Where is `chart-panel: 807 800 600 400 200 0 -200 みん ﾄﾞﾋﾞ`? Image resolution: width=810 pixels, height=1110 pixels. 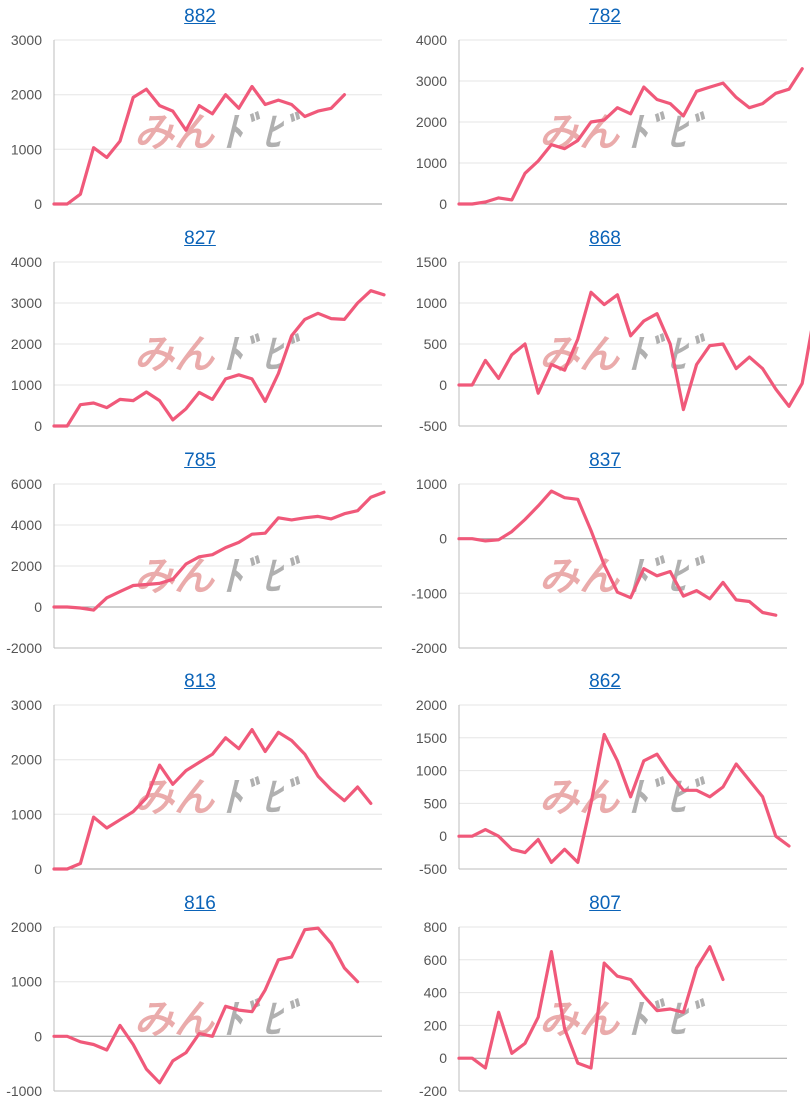
chart-panel: 807 800 600 400 200 0 -200 みん ﾄﾞﾋﾞ is located at coordinates (605, 998).